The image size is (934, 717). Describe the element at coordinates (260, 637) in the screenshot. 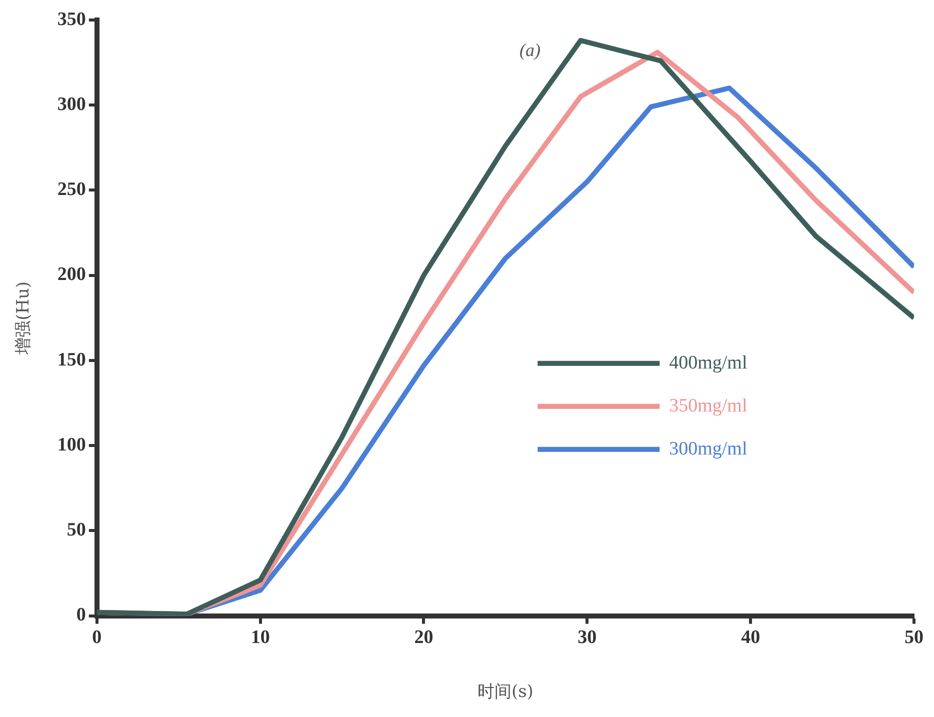

I see `x-tick-label: 10` at that location.